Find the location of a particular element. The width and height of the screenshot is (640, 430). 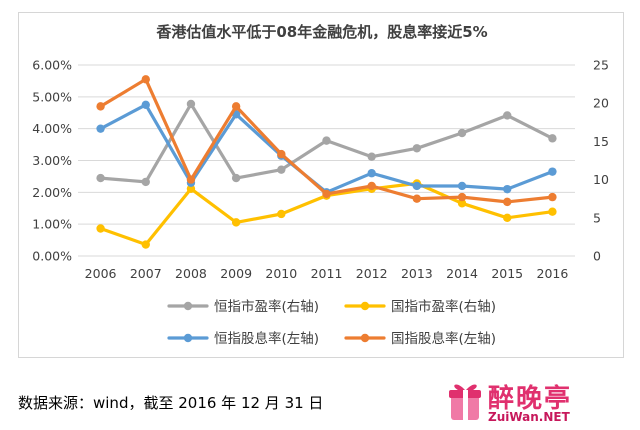

watermark-en: ZuiWan.NET is located at coordinates (529, 417).